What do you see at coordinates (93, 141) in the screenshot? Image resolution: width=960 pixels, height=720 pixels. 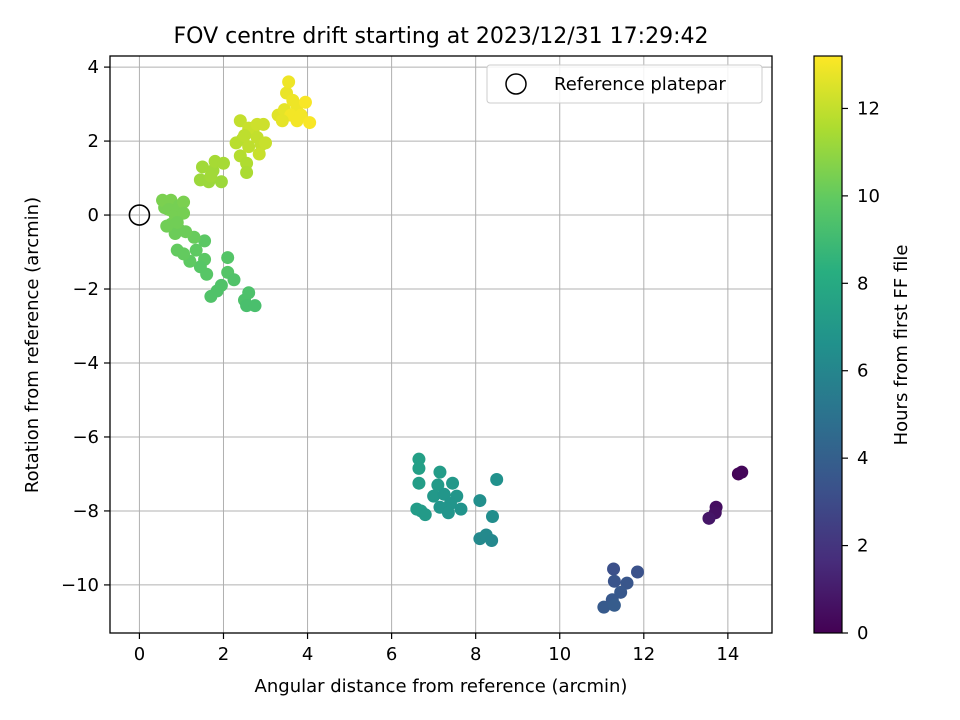 I see `y-tick-label: 2` at bounding box center [93, 141].